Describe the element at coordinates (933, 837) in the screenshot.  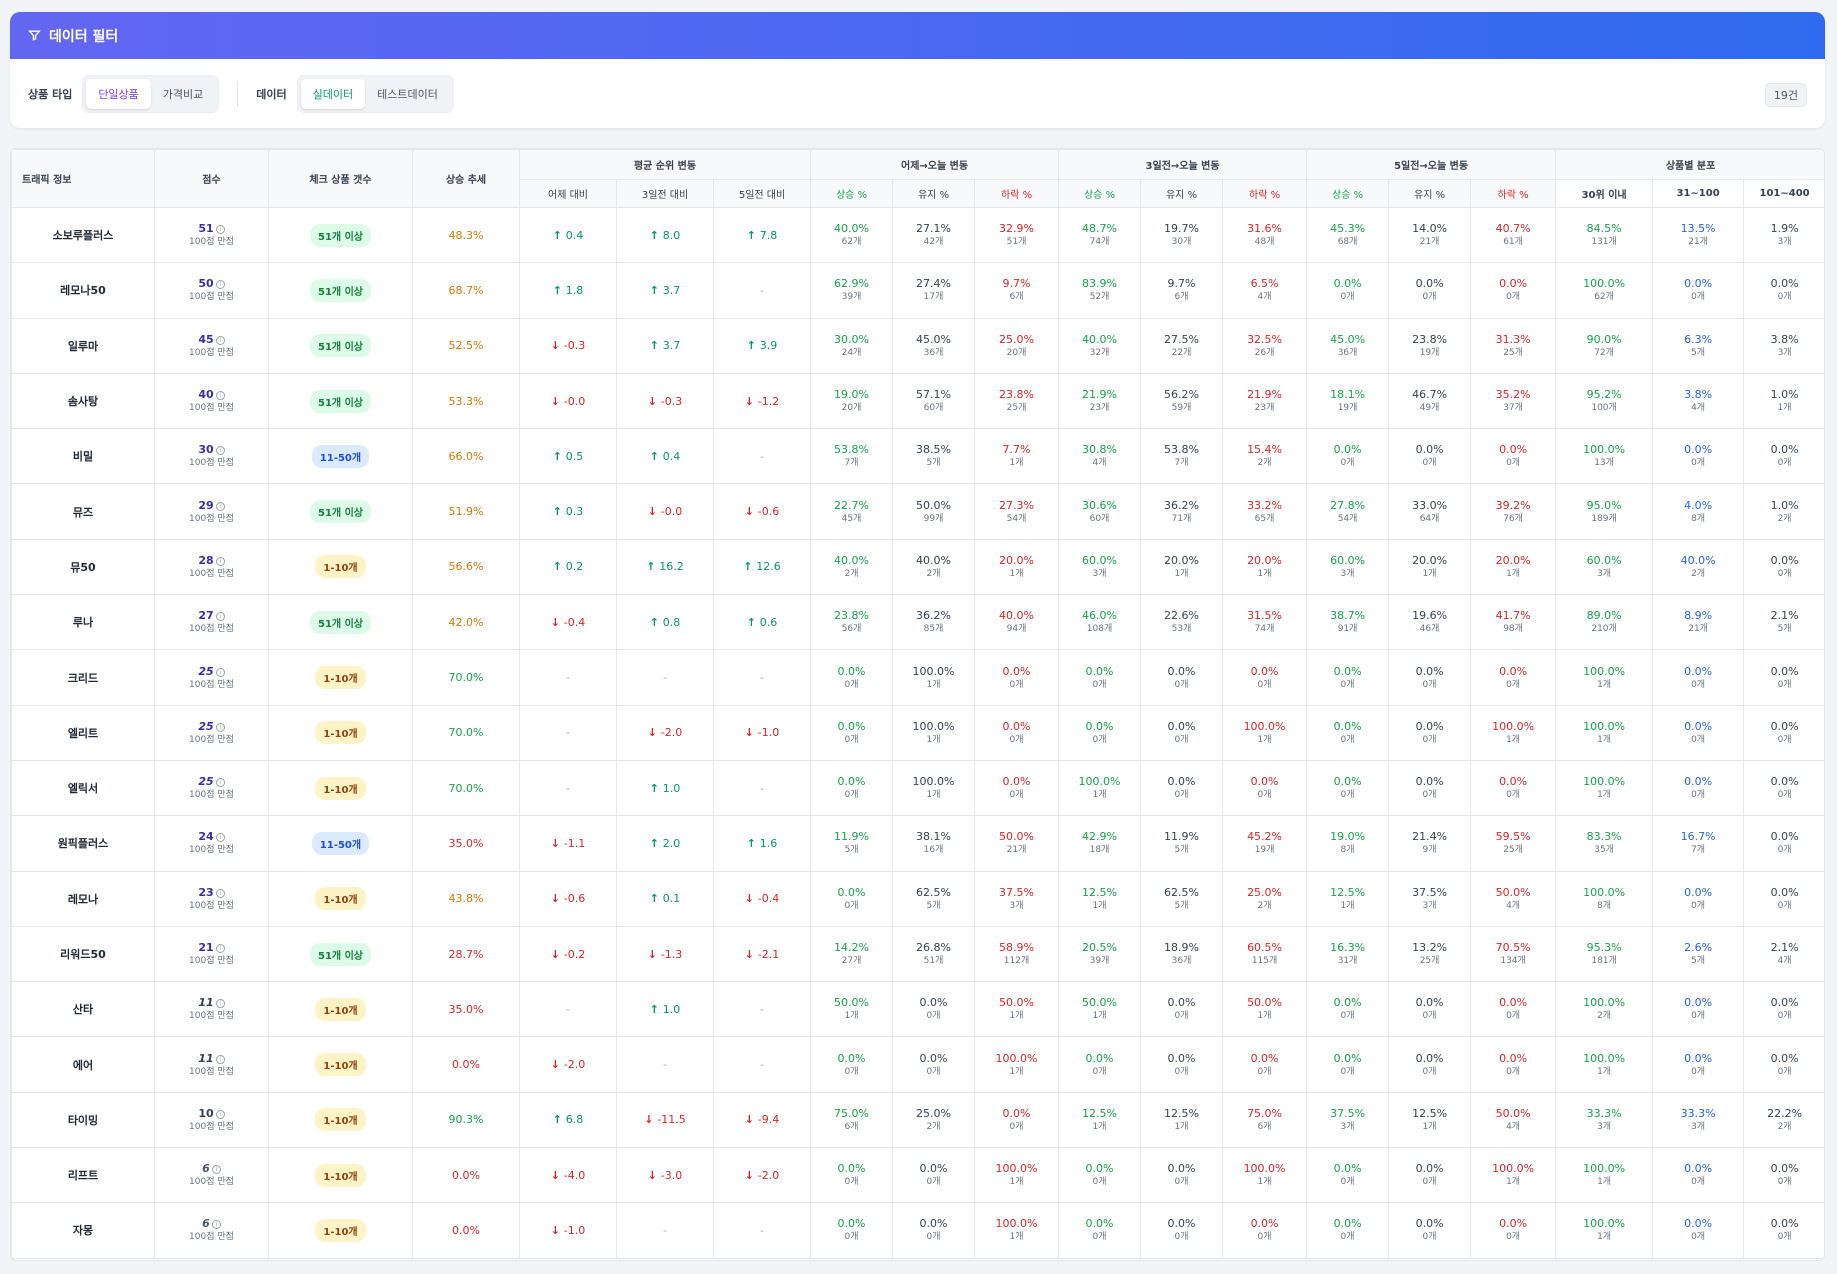
I see `percent: 38.1%` at that location.